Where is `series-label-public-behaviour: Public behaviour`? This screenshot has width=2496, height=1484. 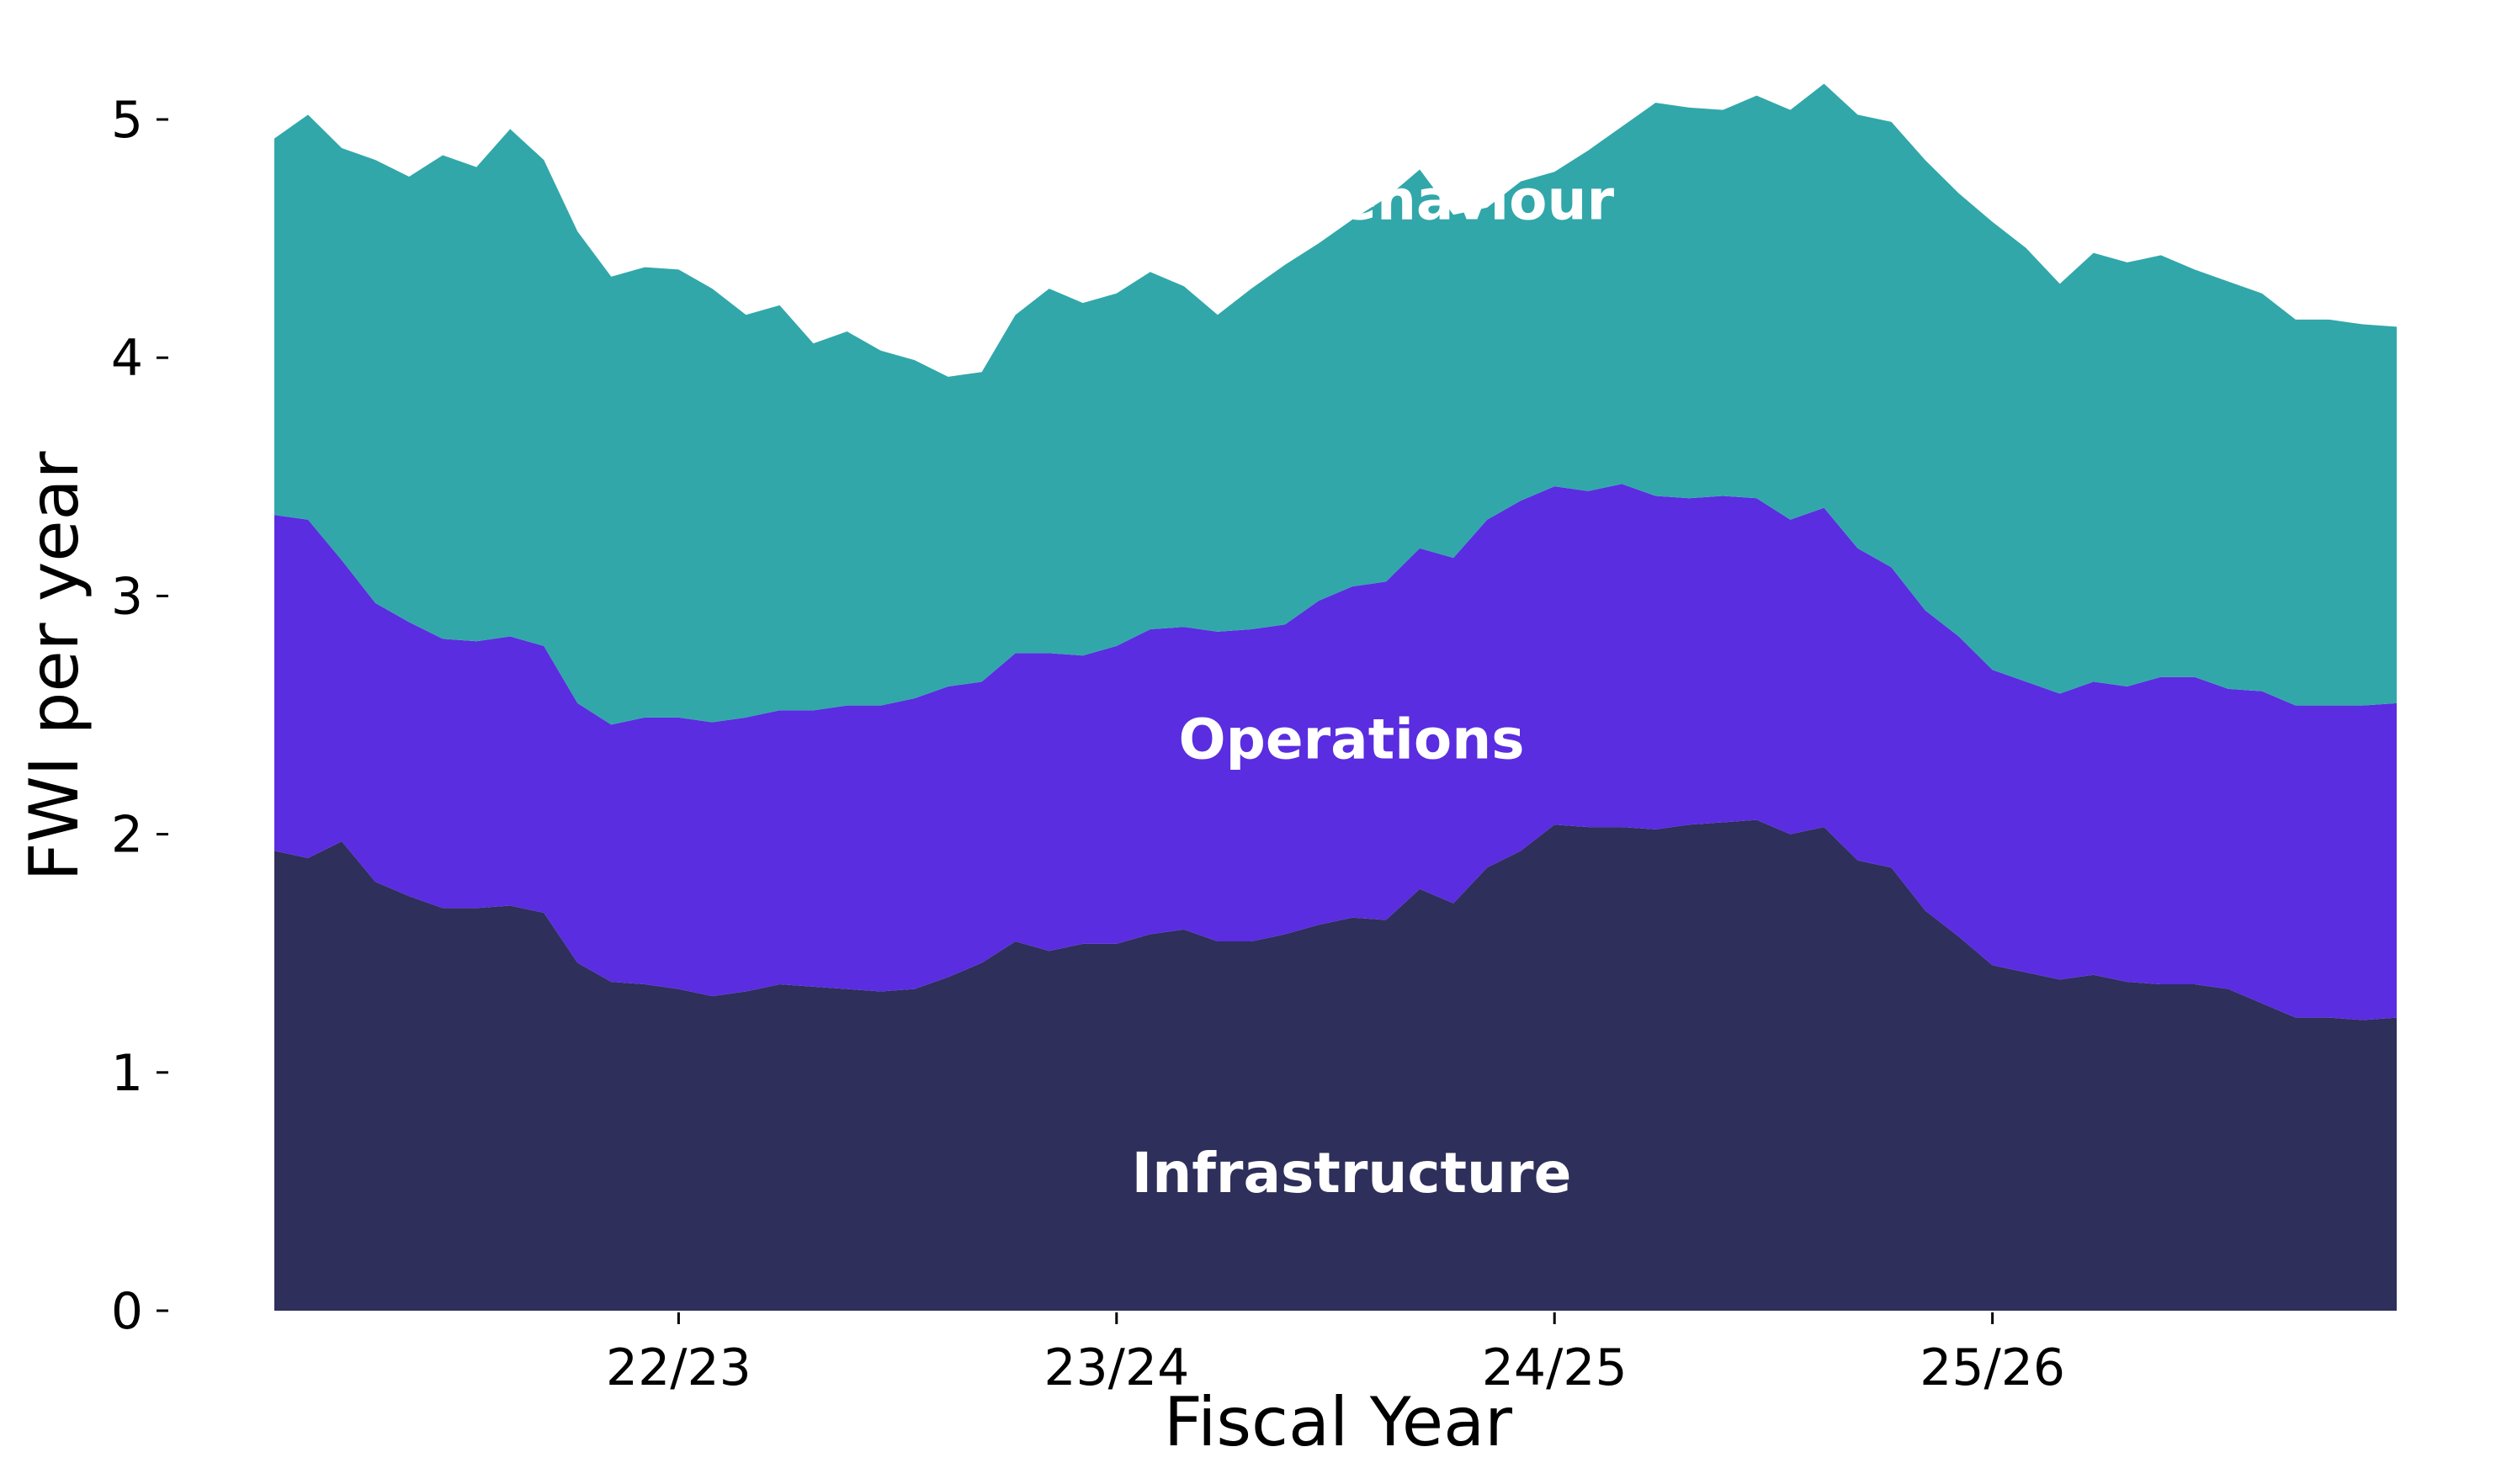 series-label-public-behaviour: Public behaviour is located at coordinates (1352, 199).